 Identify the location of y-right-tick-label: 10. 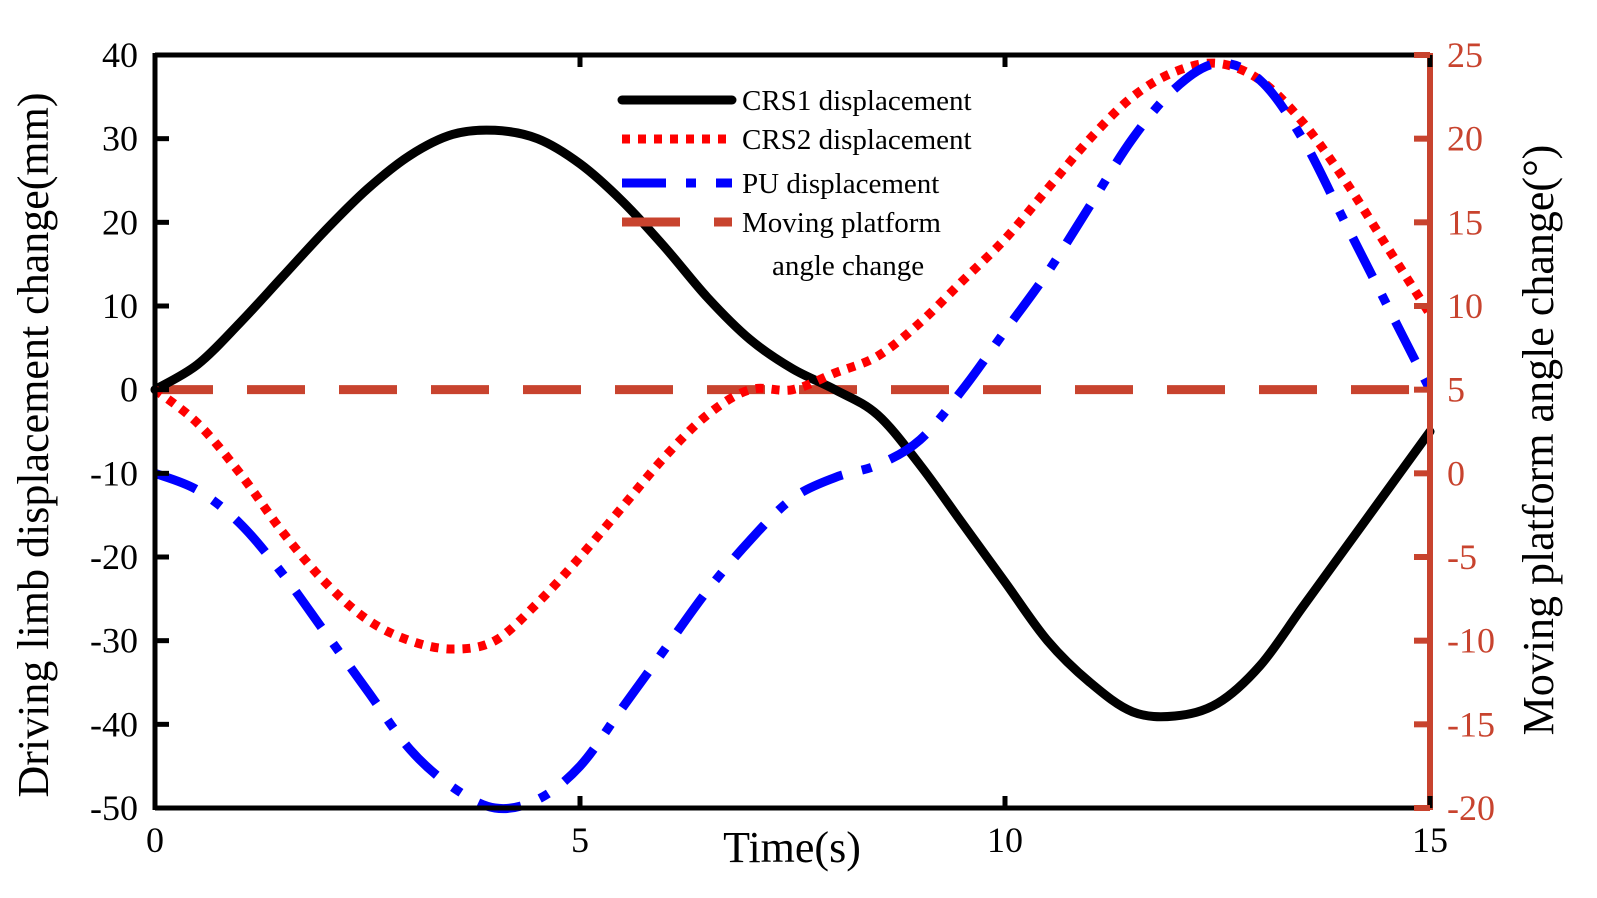
(1465, 306).